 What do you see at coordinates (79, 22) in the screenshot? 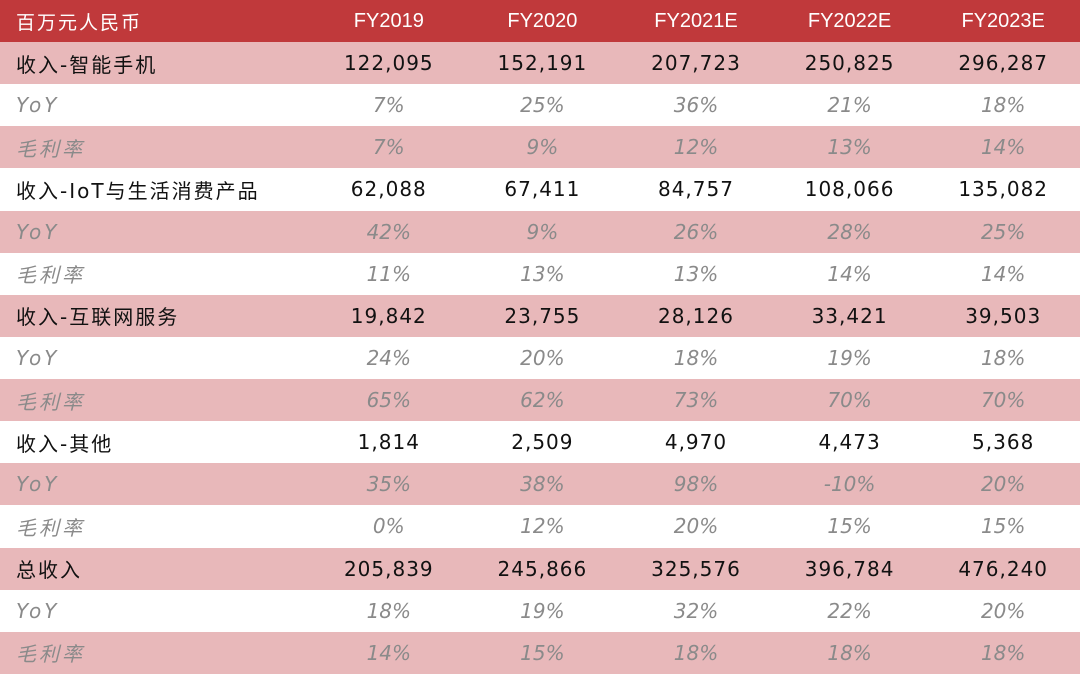
I see `header-unit: 百万元人民币` at bounding box center [79, 22].